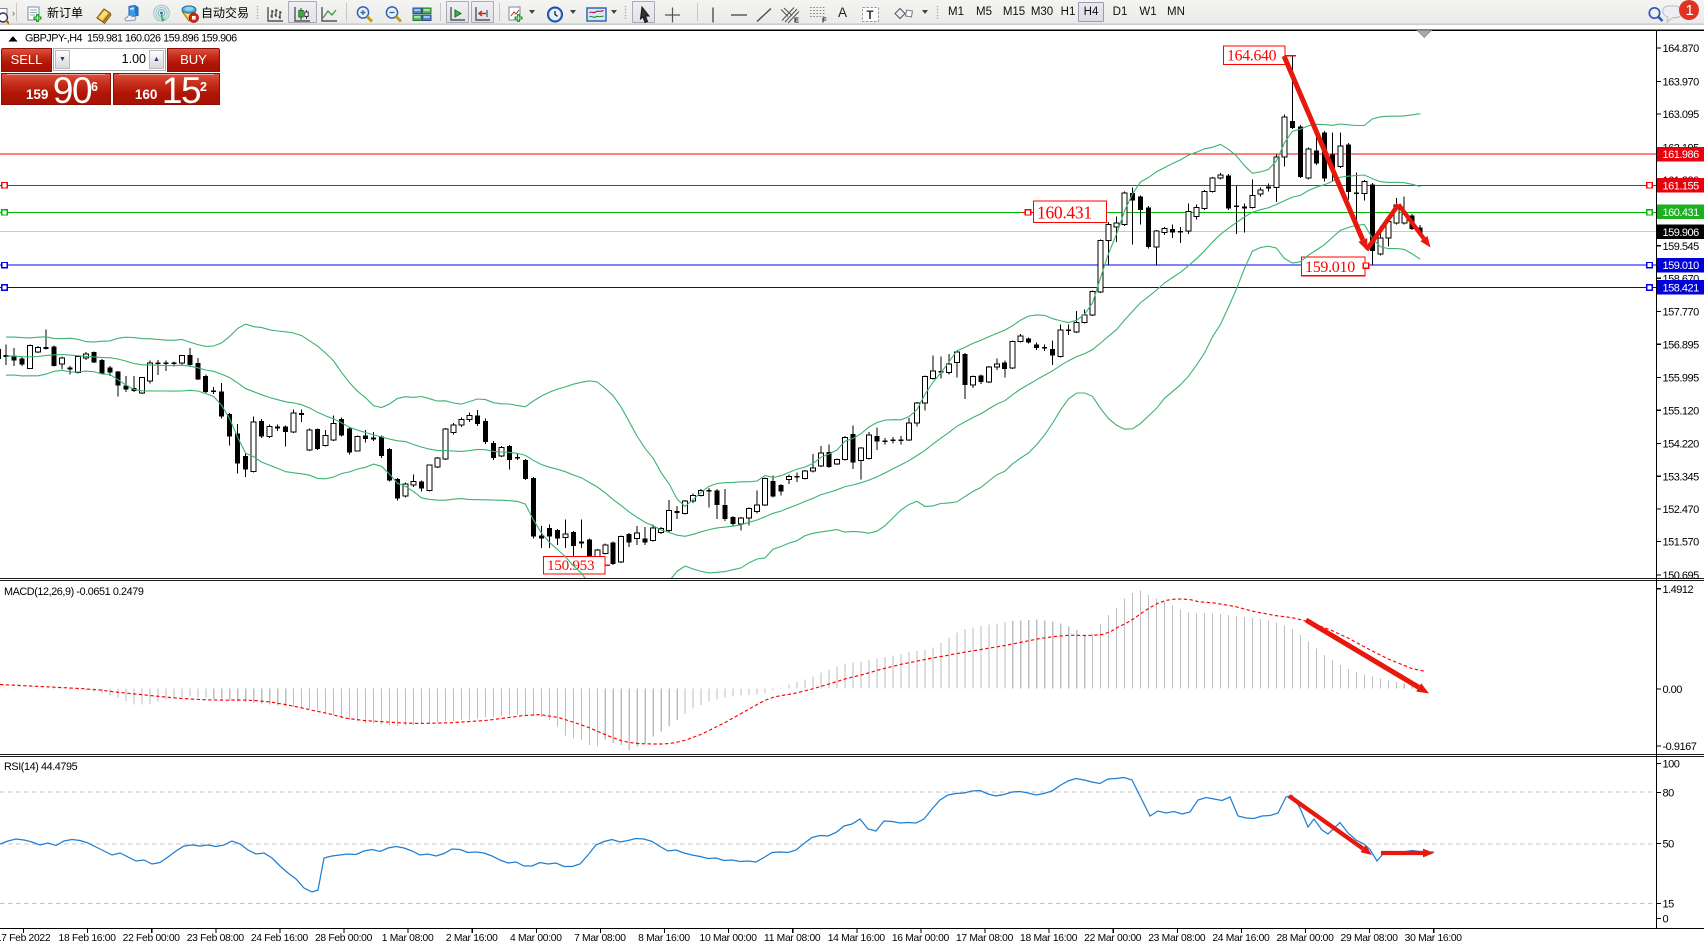 This screenshot has height=943, width=1704. I want to click on svg-text: E, so click(796, 20).